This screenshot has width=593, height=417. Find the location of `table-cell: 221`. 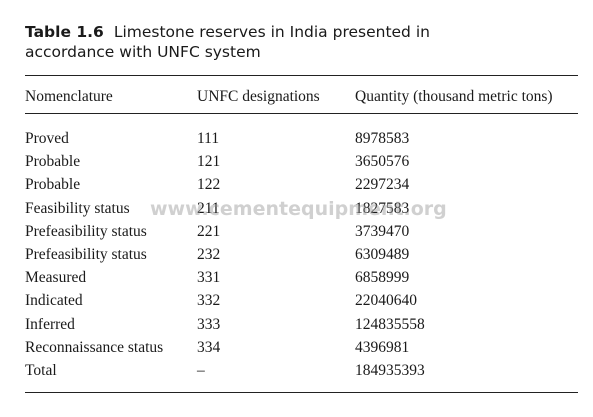

table-cell: 221 is located at coordinates (209, 231).